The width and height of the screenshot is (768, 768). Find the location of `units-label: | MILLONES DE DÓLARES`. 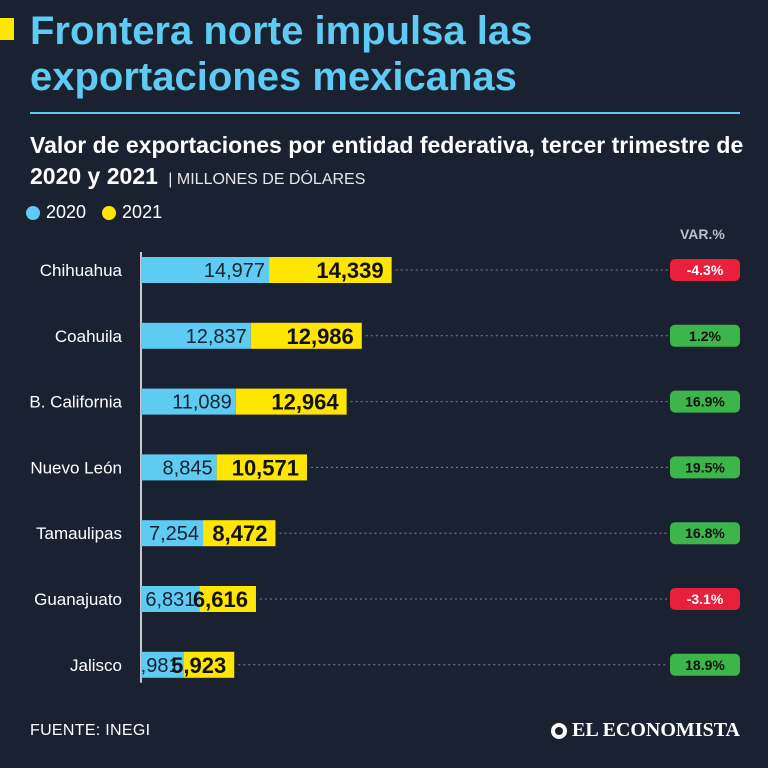

units-label: | MILLONES DE DÓLARES is located at coordinates (267, 179).